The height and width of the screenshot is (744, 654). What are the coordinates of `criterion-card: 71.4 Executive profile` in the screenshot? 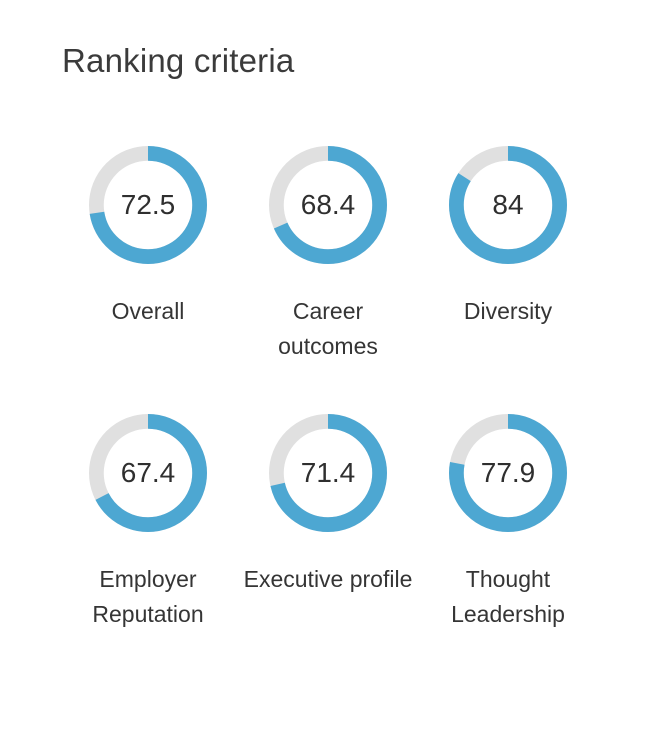 It's located at (328, 523).